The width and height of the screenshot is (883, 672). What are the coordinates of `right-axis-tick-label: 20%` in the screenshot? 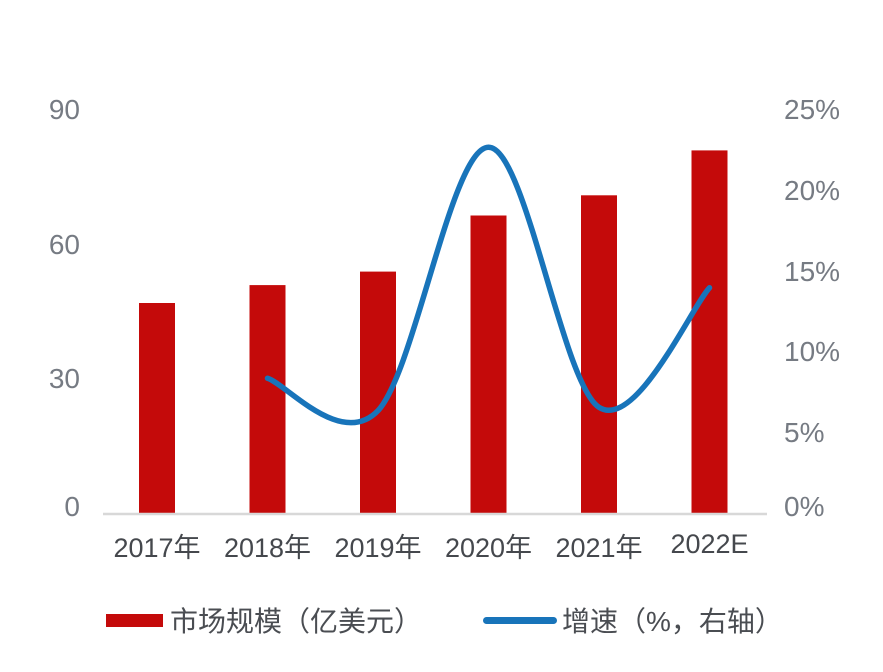 It's located at (812, 190).